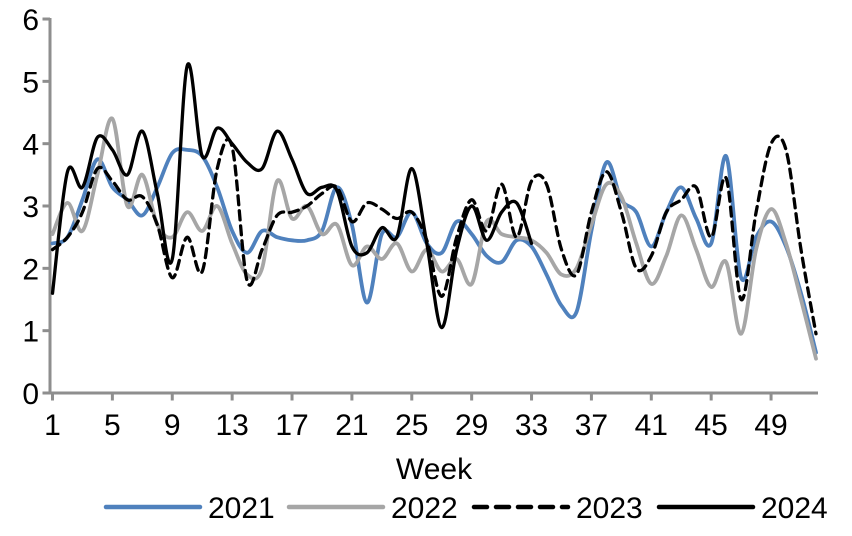 The width and height of the screenshot is (852, 536). Describe the element at coordinates (30, 82) in the screenshot. I see `y-tick-label: 5` at that location.